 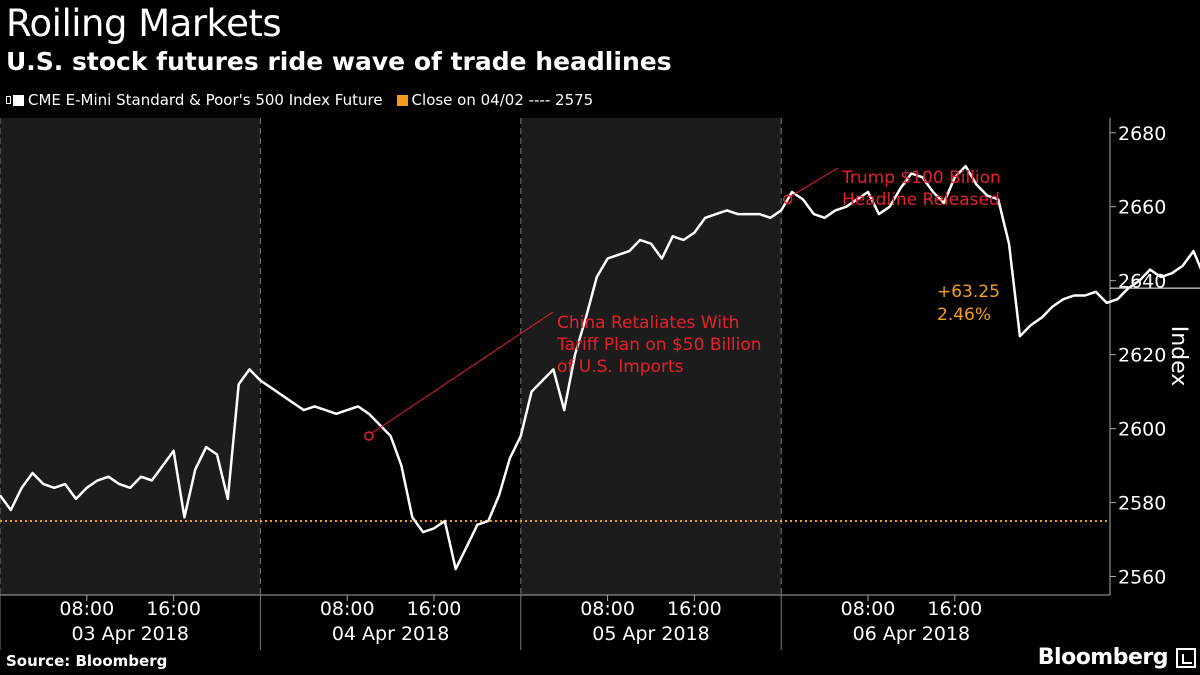 What do you see at coordinates (607, 609) in the screenshot?
I see `x-tick-label-2-0: 08:00` at bounding box center [607, 609].